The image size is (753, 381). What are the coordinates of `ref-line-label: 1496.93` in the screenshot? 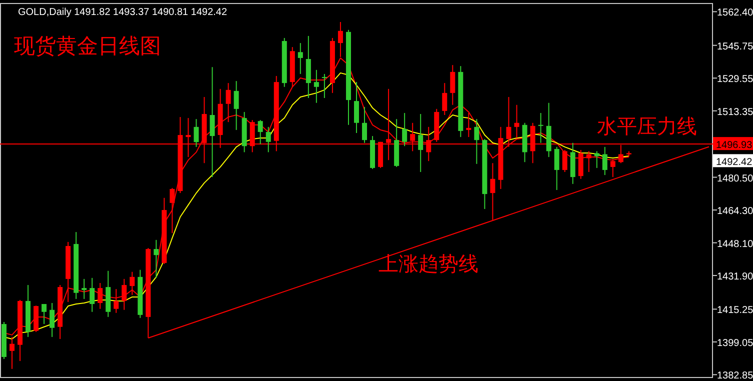 It's located at (734, 146).